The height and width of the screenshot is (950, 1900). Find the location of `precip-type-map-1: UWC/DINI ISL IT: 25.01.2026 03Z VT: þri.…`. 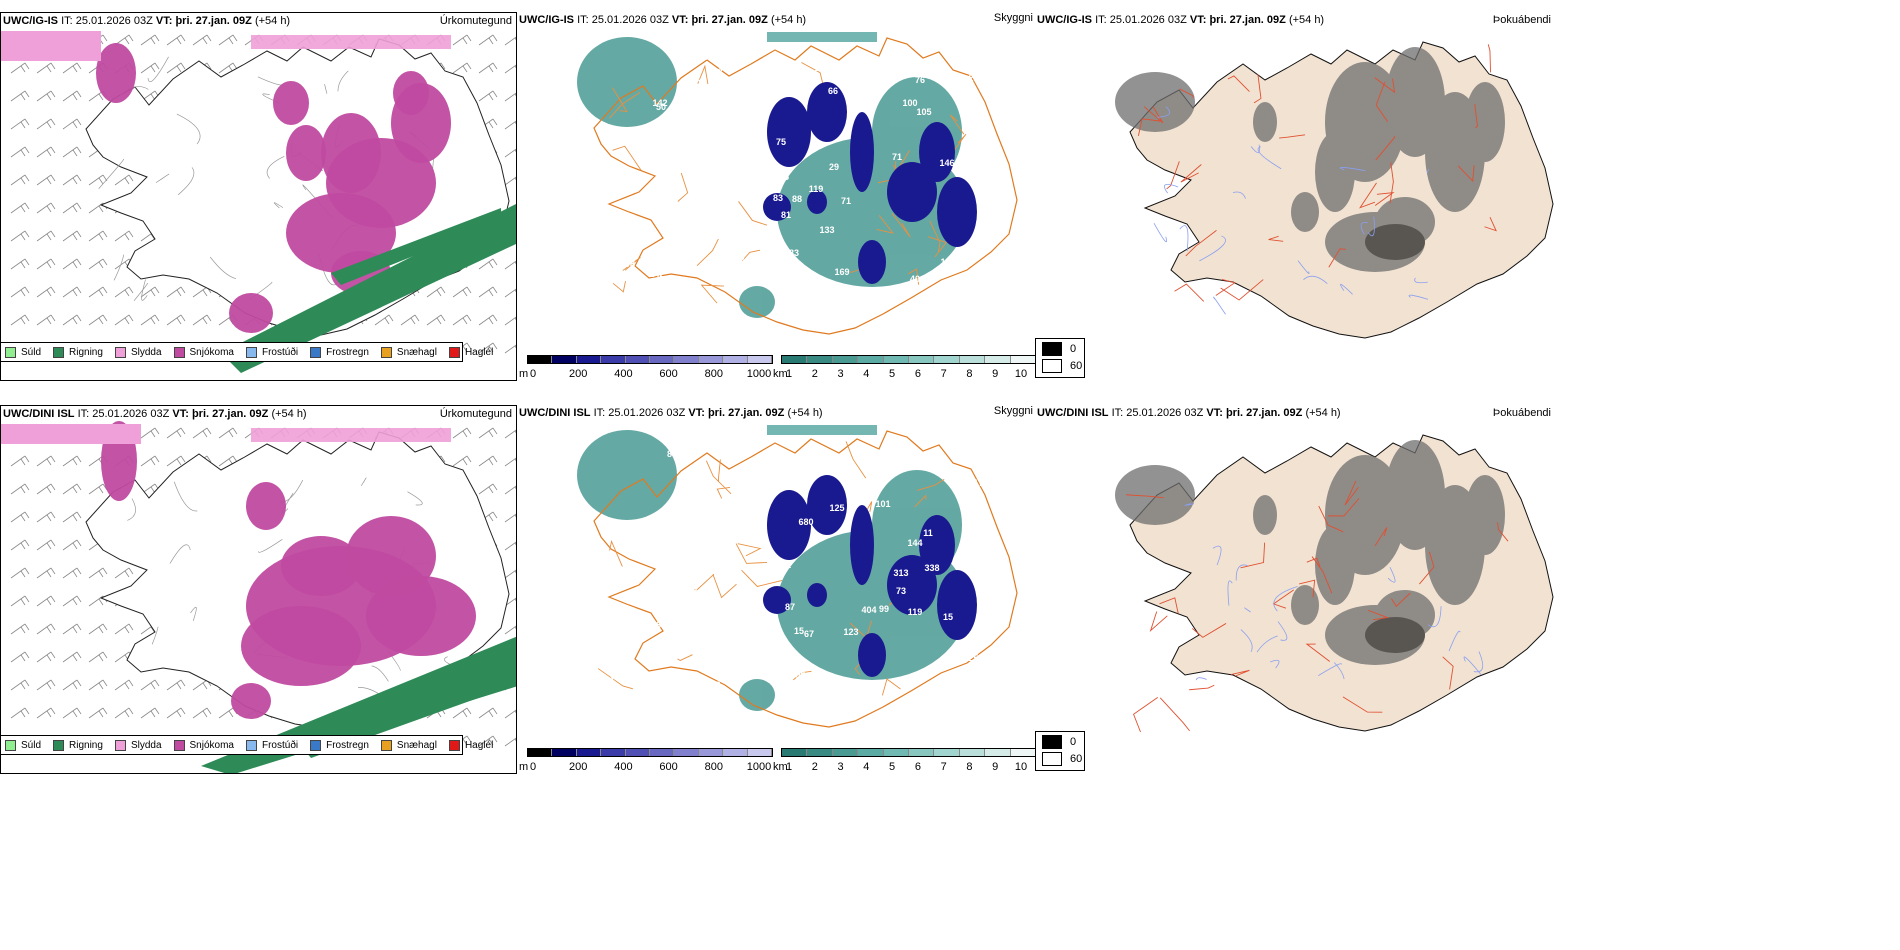

precip-type-map-1: UWC/DINI ISL IT: 25.01.2026 03Z VT: þri.… is located at coordinates (258, 589).